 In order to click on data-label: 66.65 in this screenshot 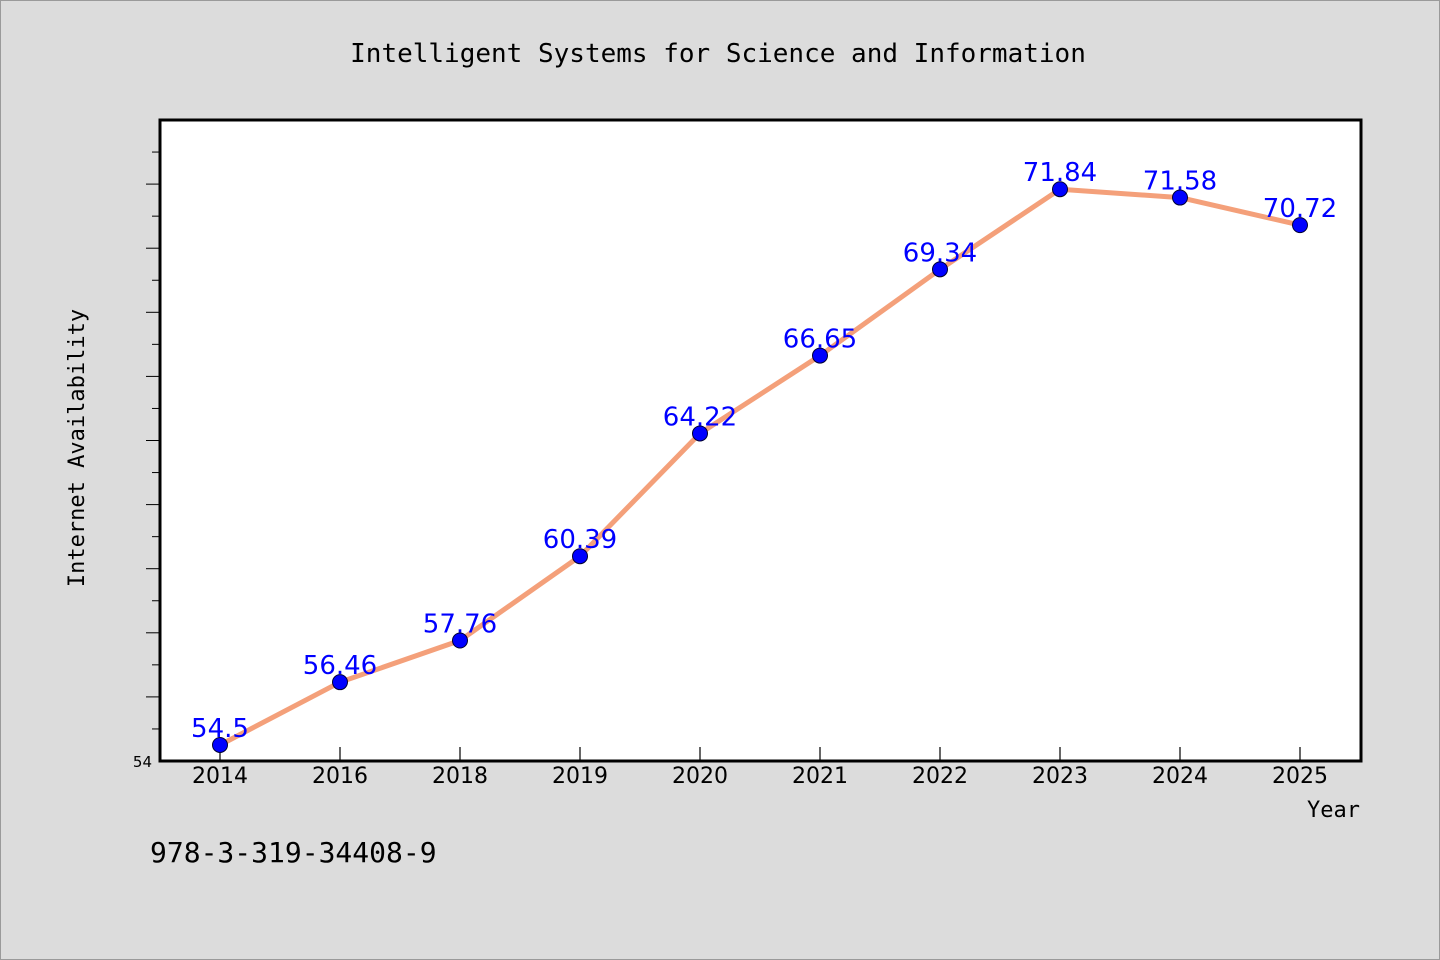, I will do `click(820, 340)`.